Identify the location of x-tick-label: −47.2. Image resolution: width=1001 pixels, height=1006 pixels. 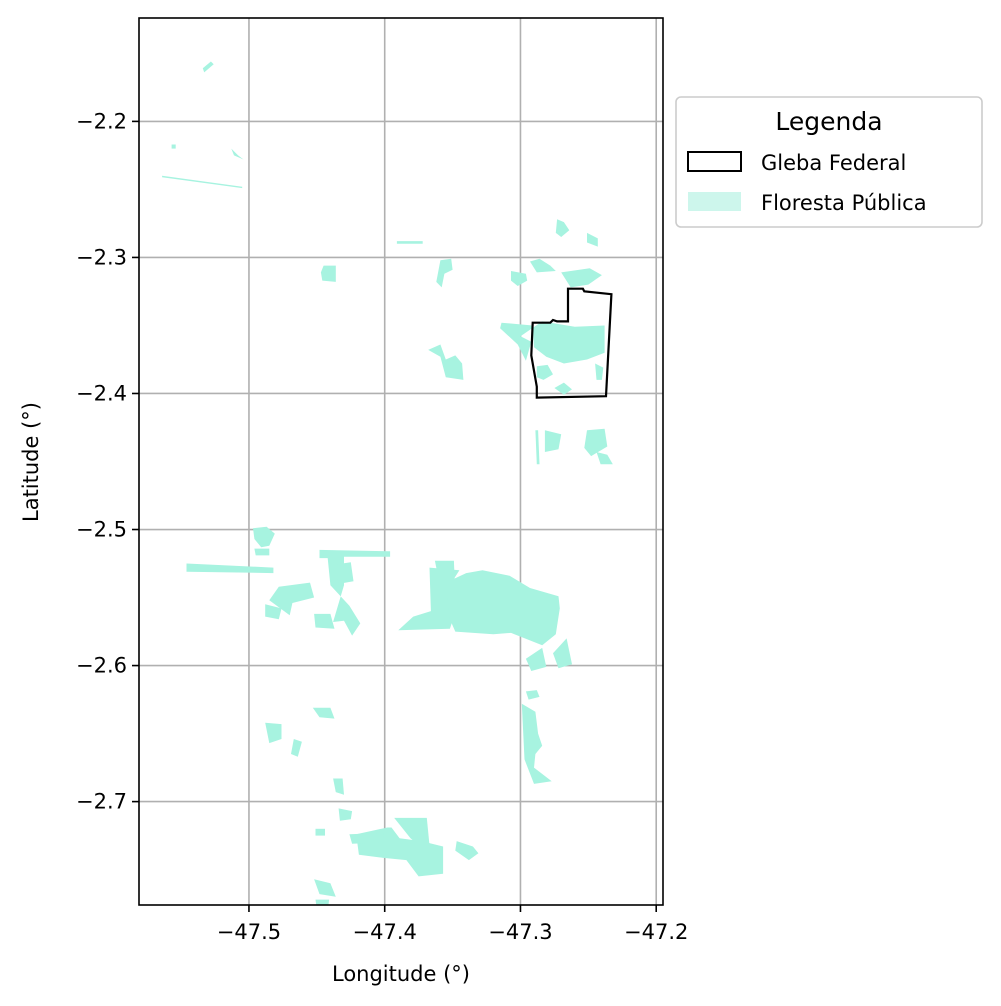
(656, 932).